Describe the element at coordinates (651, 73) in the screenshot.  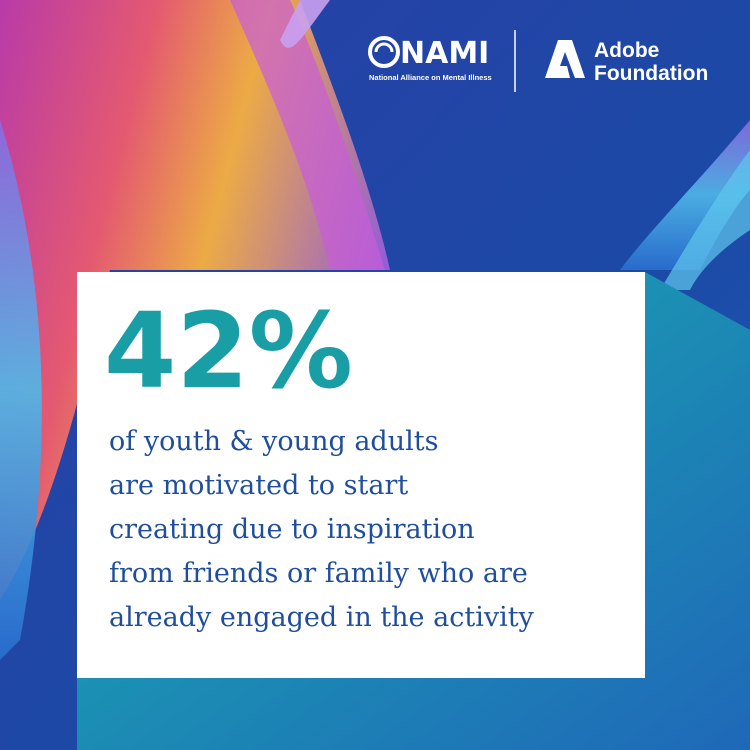
I see `adobe-subtitle: Foundation` at that location.